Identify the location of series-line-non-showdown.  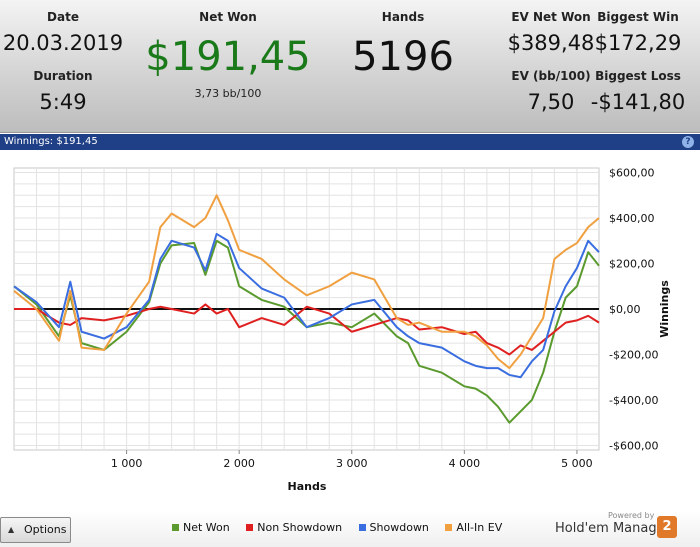
(307, 329).